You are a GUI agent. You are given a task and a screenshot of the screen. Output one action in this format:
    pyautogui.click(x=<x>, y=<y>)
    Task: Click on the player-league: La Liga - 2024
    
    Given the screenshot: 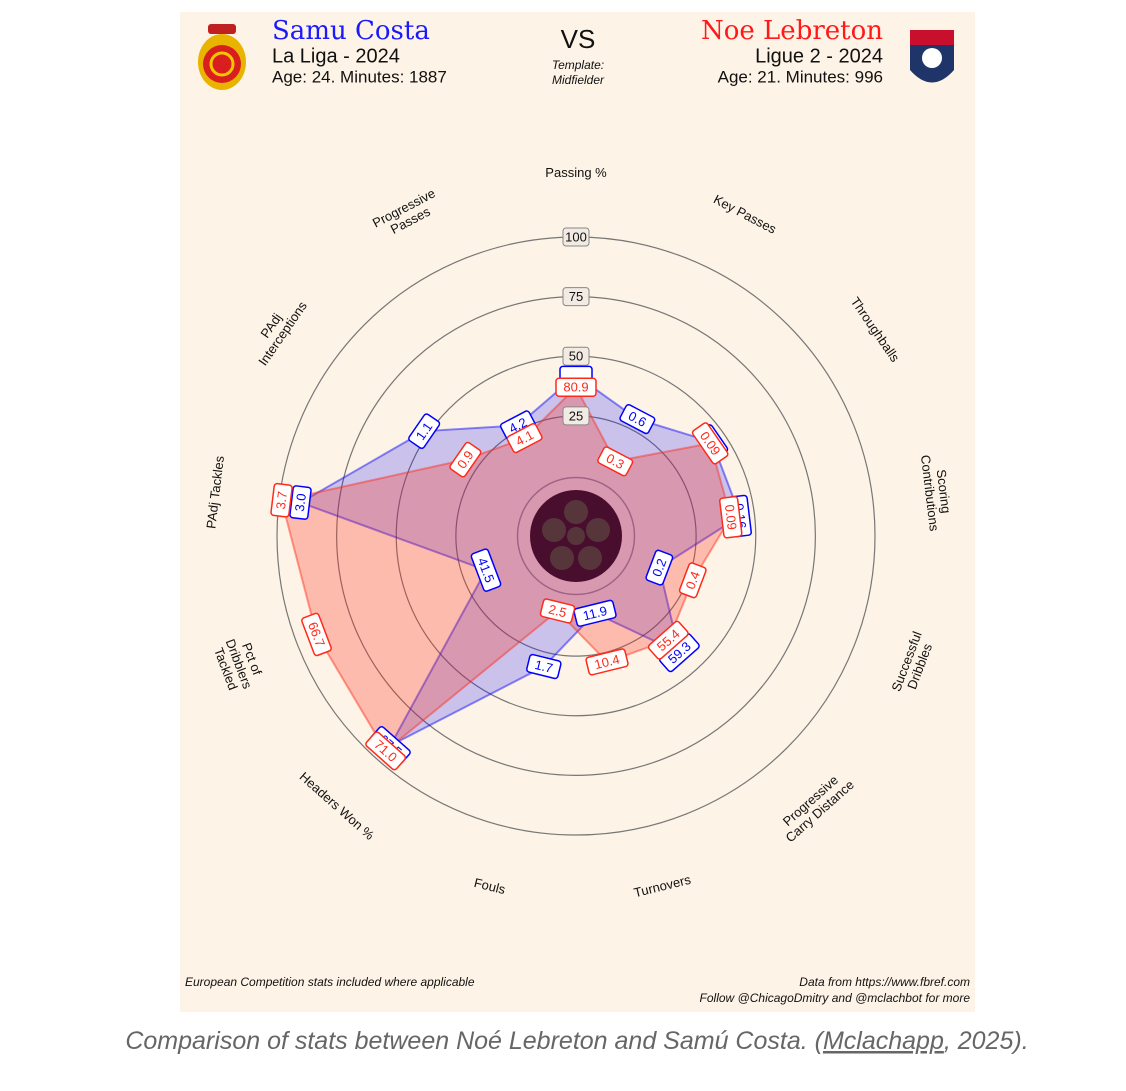 What is the action you would take?
    pyautogui.click(x=336, y=56)
    